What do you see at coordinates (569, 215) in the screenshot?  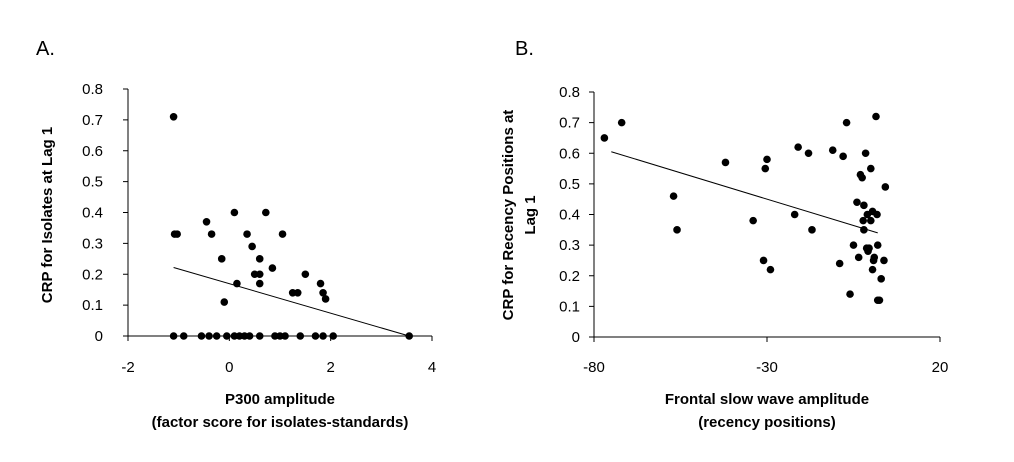 I see `chart-b-y-tick-label: 0.4` at bounding box center [569, 215].